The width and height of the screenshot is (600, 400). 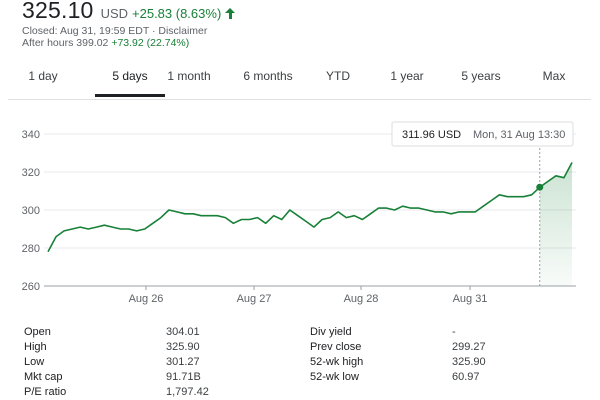 What do you see at coordinates (183, 377) in the screenshot?
I see `stat-value-mkt-cap: 91.71B` at bounding box center [183, 377].